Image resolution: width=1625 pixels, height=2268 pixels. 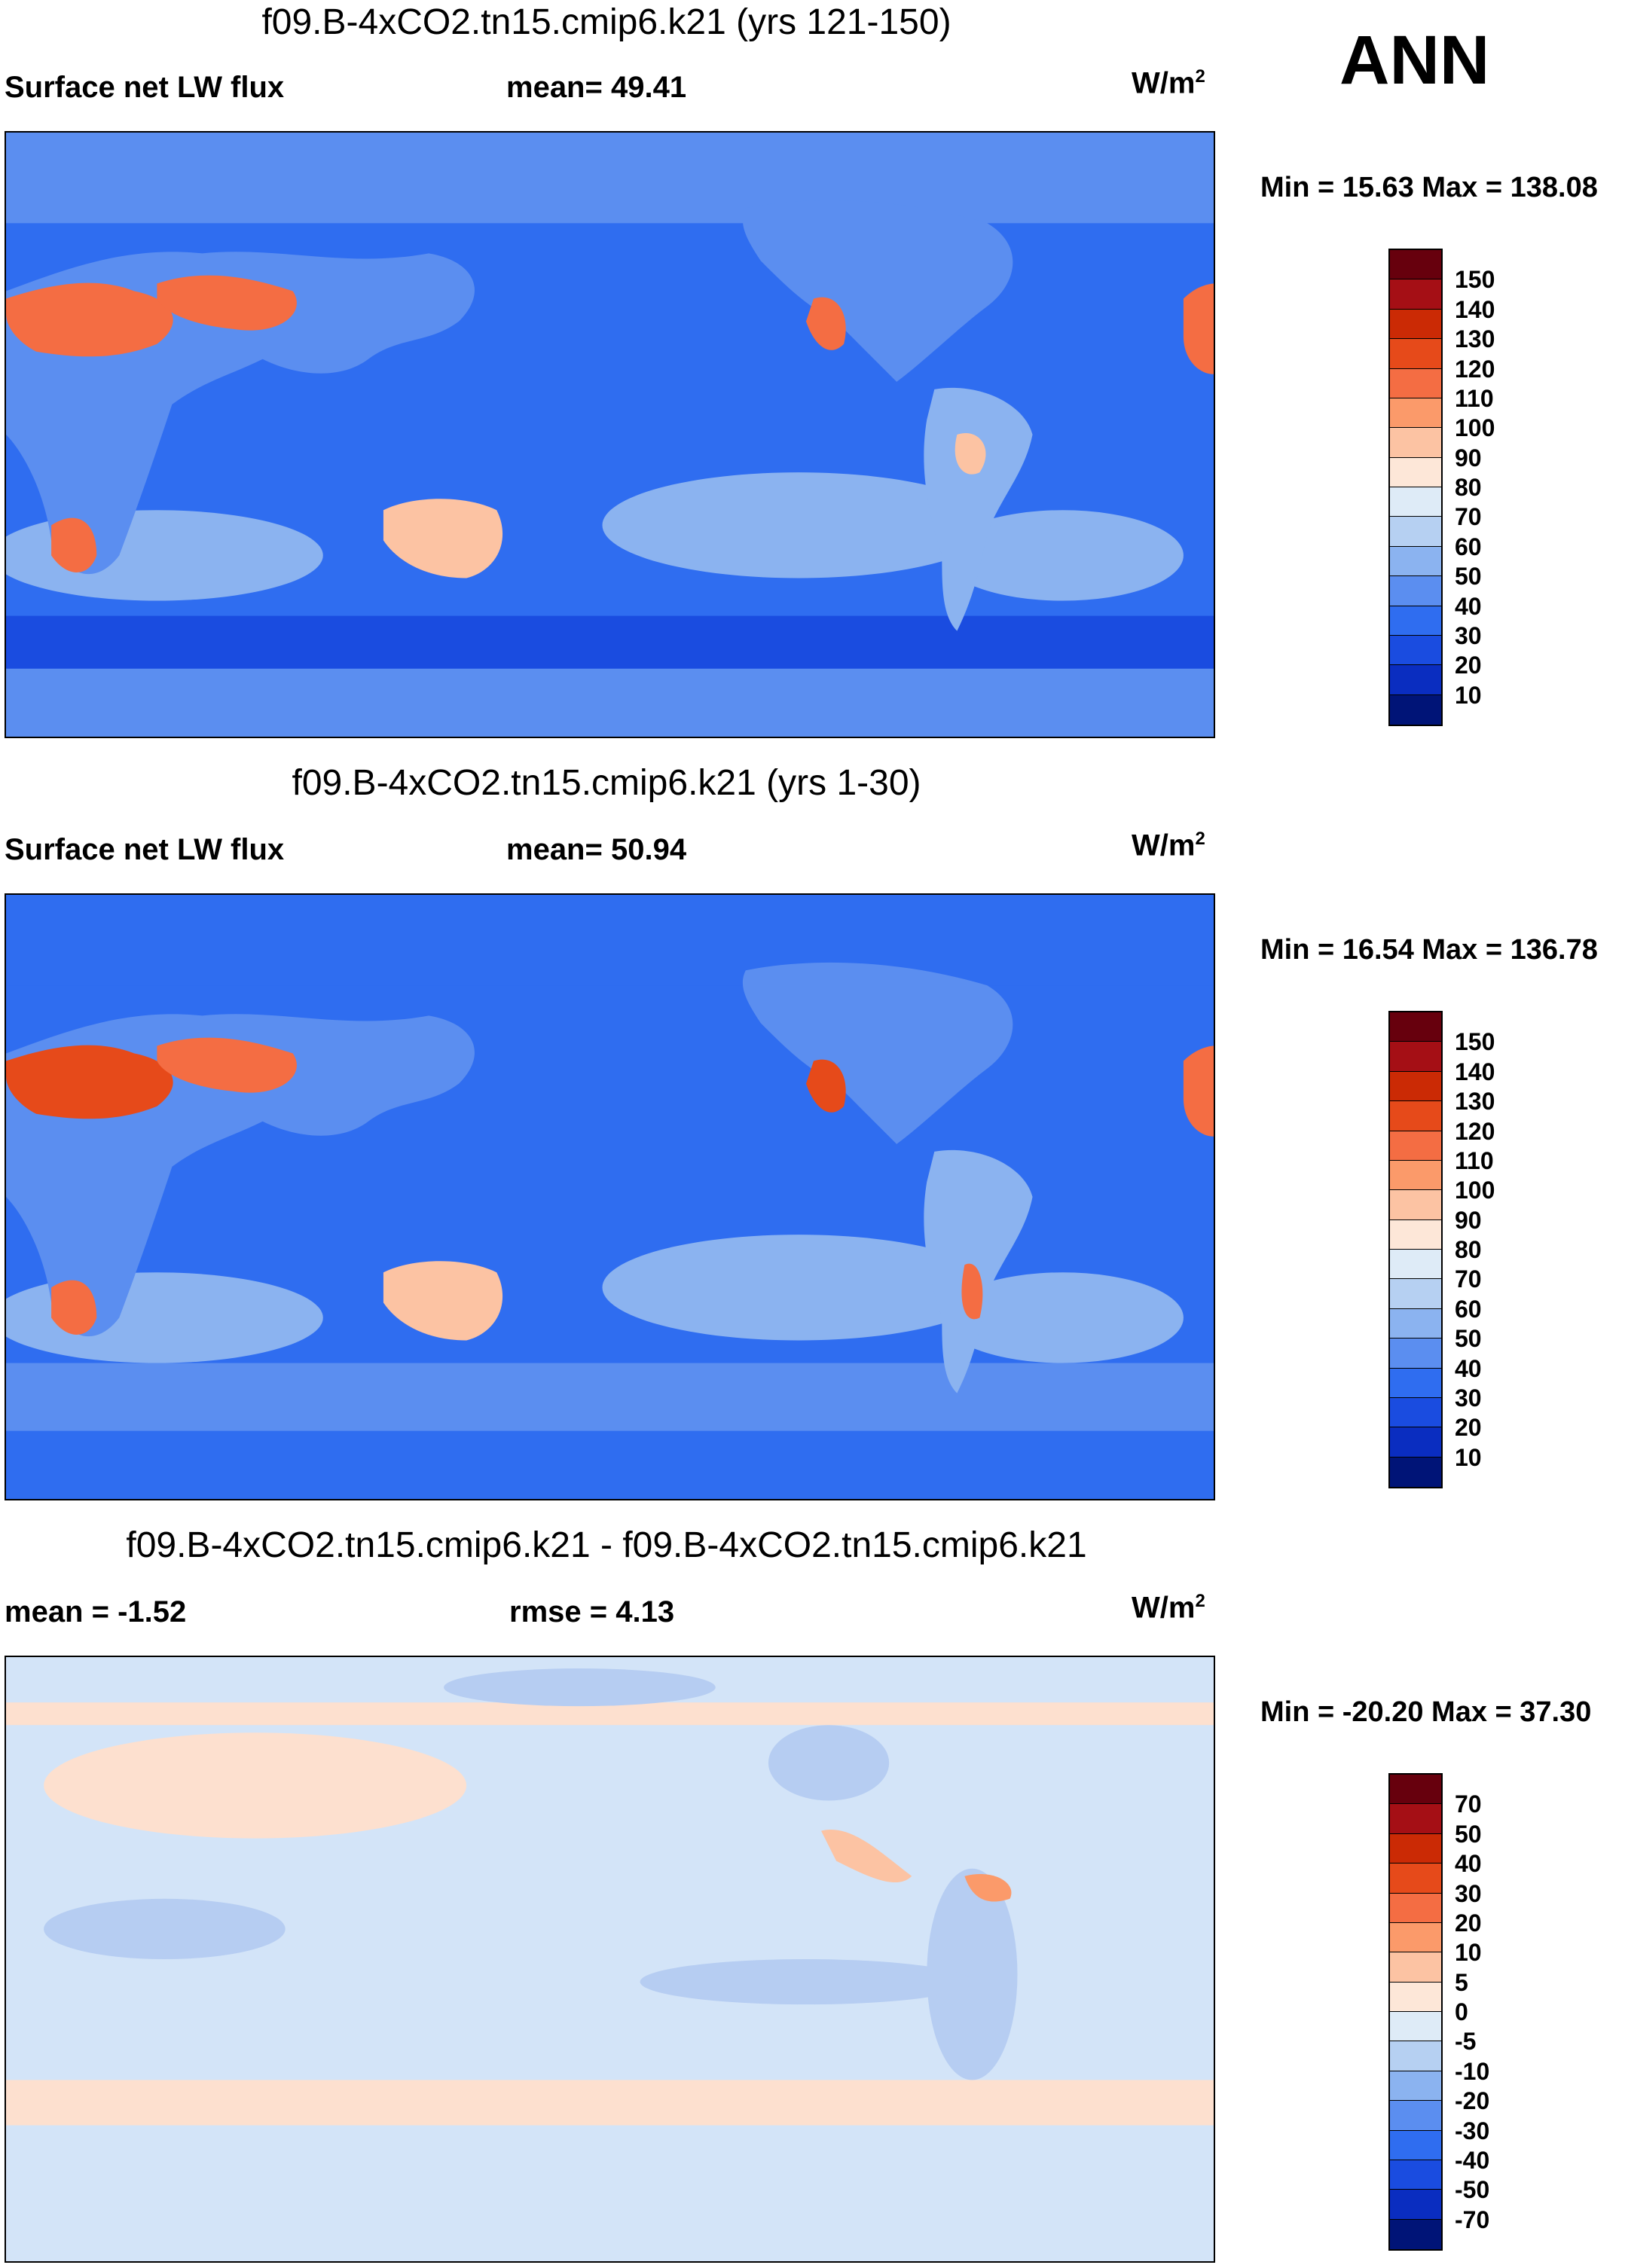 I want to click on colorbar-tick-label: 150, so click(x=1475, y=1042).